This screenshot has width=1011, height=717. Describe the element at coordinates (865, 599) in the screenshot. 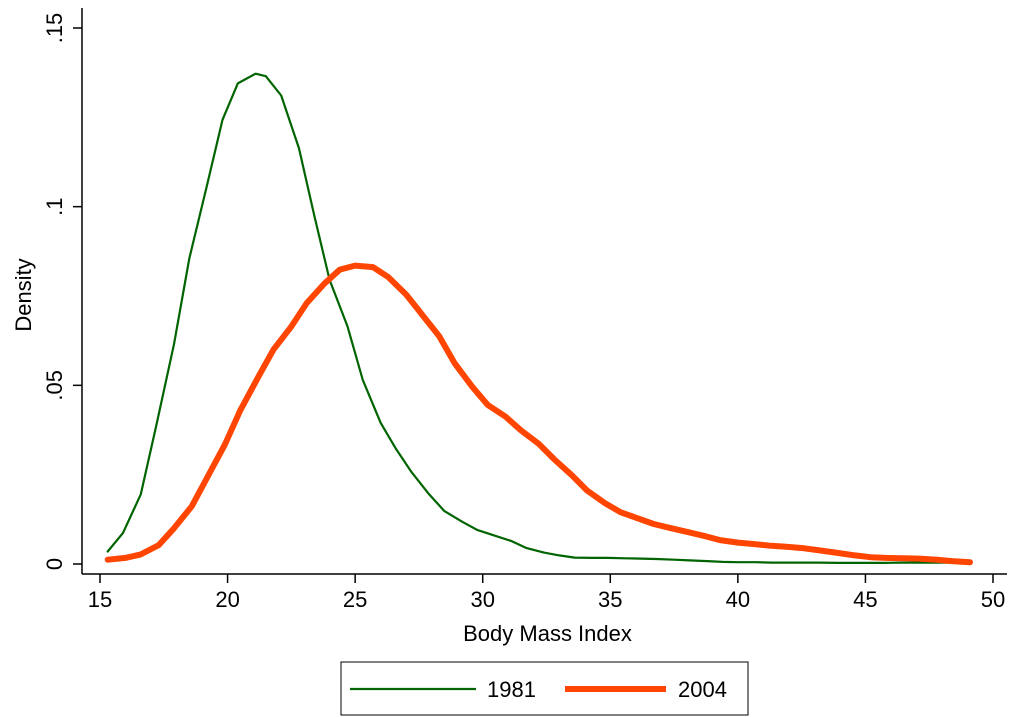

I see `x-tick-label-45: 45` at that location.